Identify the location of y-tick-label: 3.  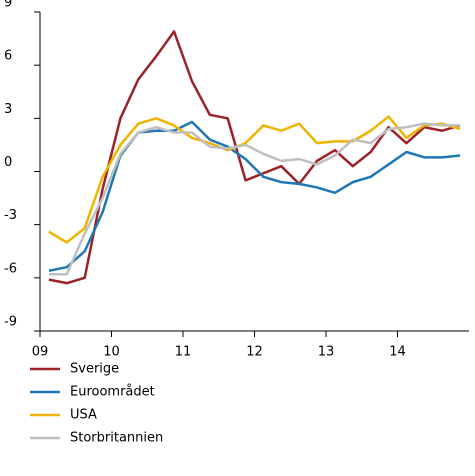
(8, 109).